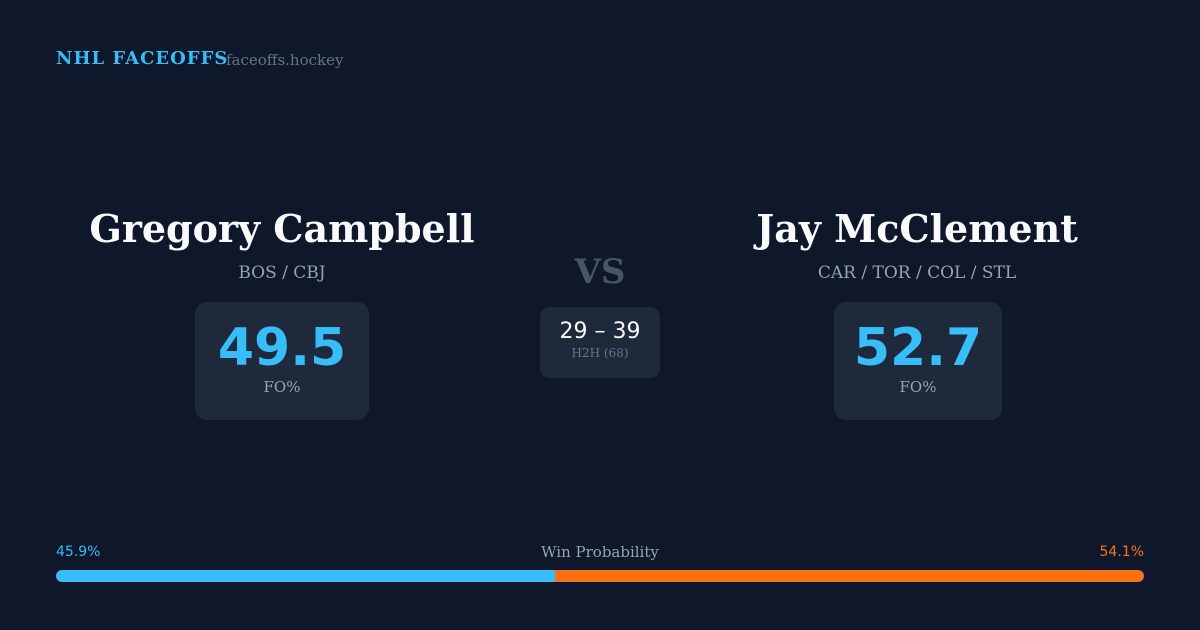 This screenshot has width=1200, height=630. I want to click on brand: NHL FACEOFFS, so click(142, 58).